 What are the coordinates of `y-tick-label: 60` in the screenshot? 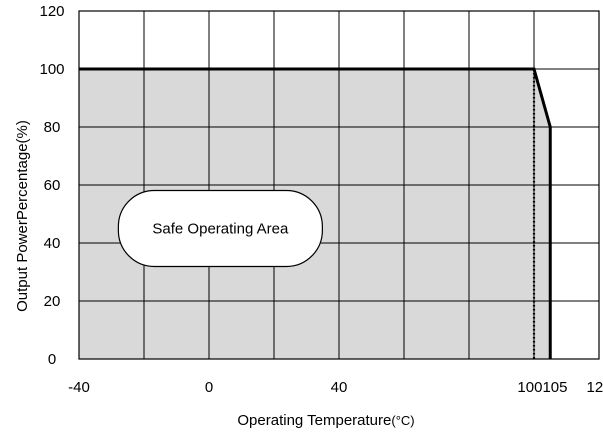 It's located at (52, 185).